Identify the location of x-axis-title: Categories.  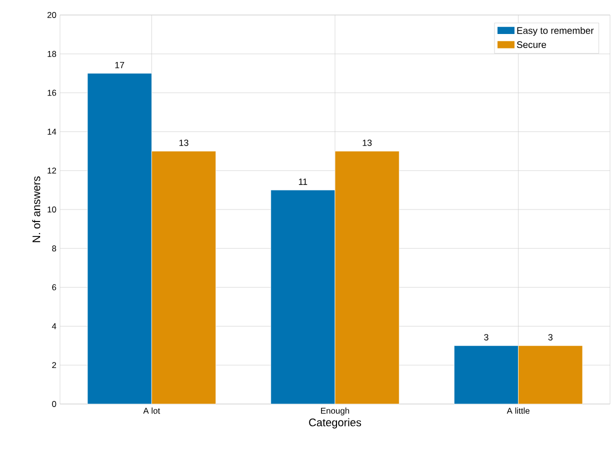
(335, 423).